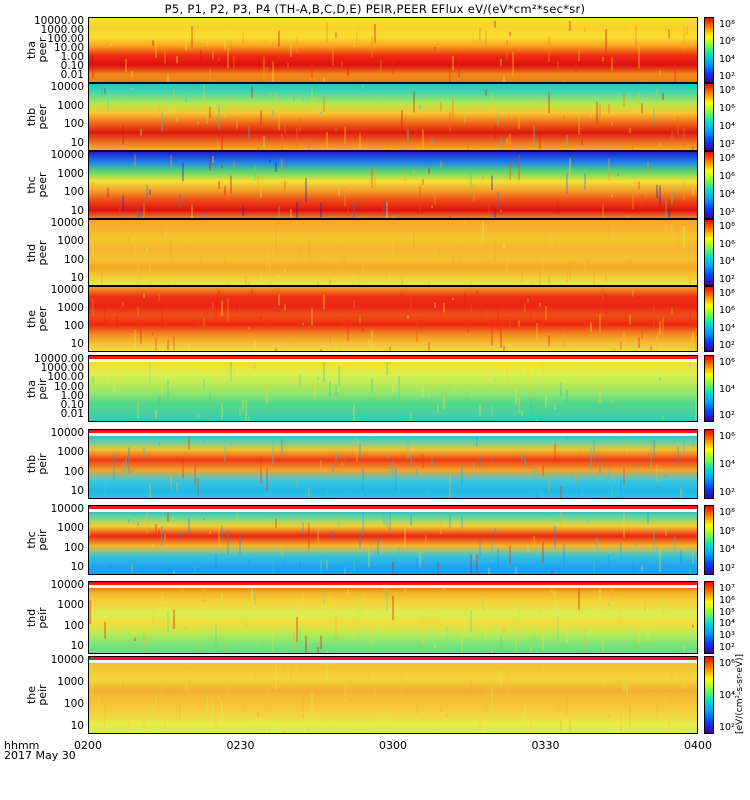 The height and width of the screenshot is (800, 750). Describe the element at coordinates (393, 319) in the screenshot. I see `spectrogram-panel-the-peer` at that location.